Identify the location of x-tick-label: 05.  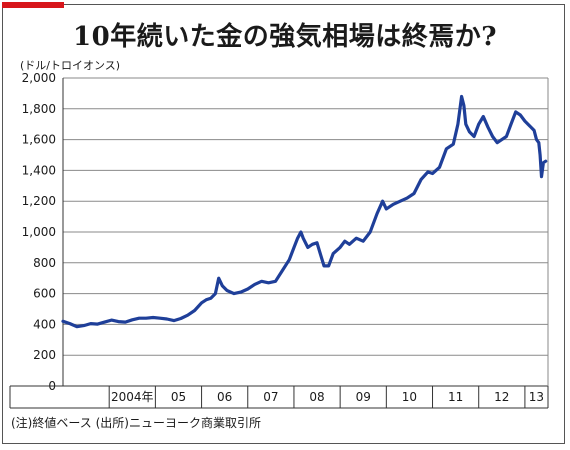
(178, 397).